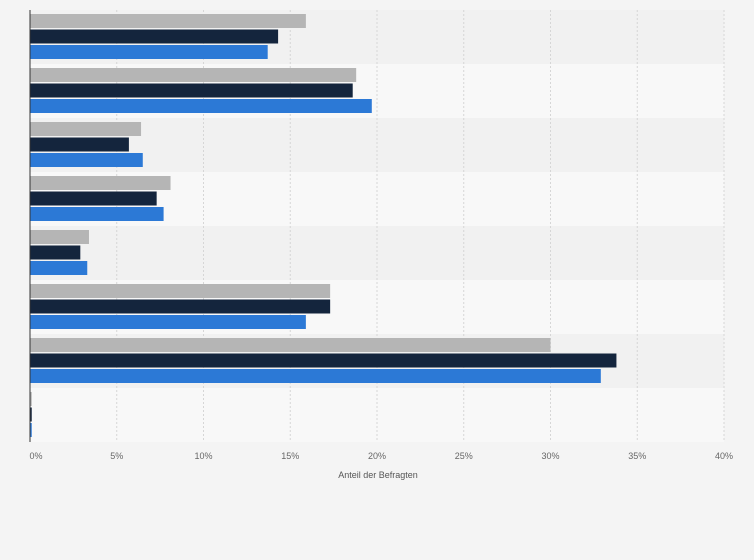  What do you see at coordinates (377, 456) in the screenshot?
I see `x-tick-label: 20%` at bounding box center [377, 456].